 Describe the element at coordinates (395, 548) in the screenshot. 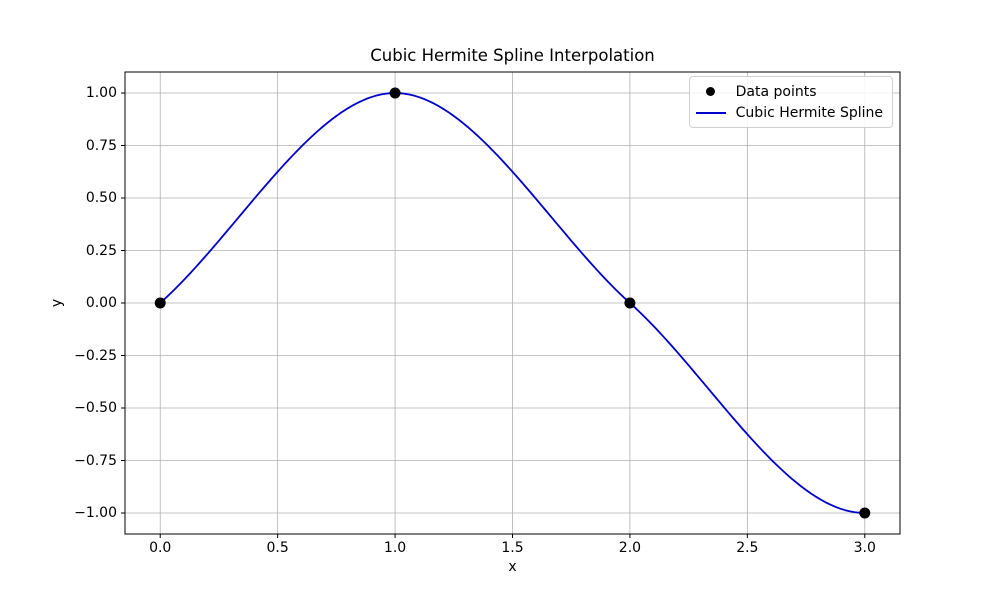

I see `x-tick-label: 1.0` at that location.